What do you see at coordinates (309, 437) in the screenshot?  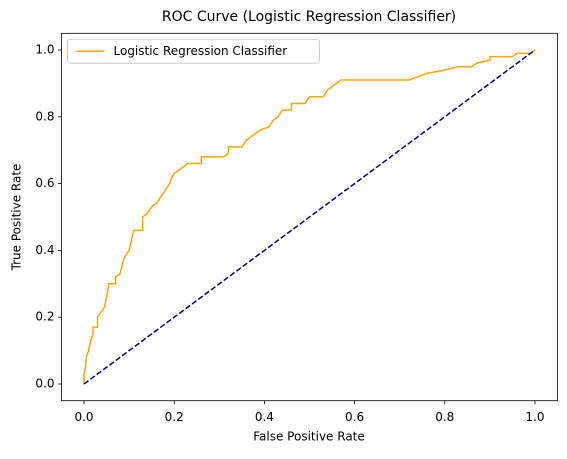 I see `x-axis-label: False Positive Rate` at bounding box center [309, 437].